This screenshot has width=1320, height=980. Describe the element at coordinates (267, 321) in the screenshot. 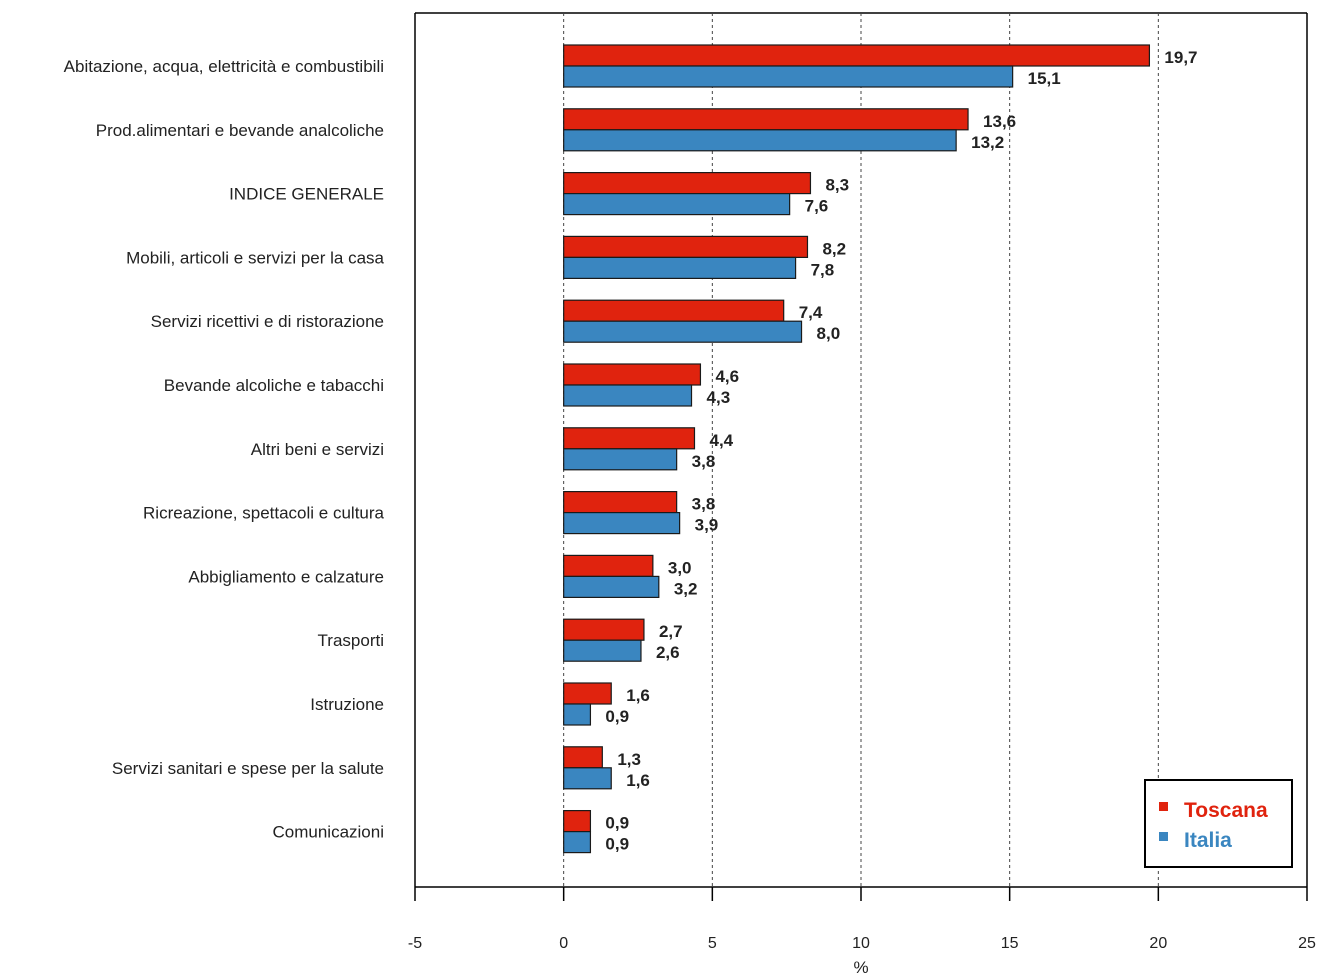

I see `category-label: Servizi ricettivi e di ristorazione` at that location.